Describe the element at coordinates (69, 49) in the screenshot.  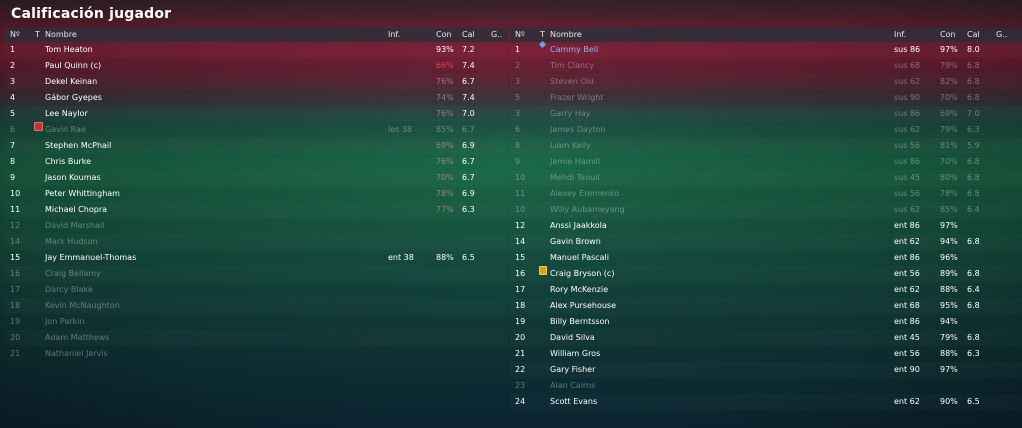
I see `player-name: Tom Heaton` at that location.